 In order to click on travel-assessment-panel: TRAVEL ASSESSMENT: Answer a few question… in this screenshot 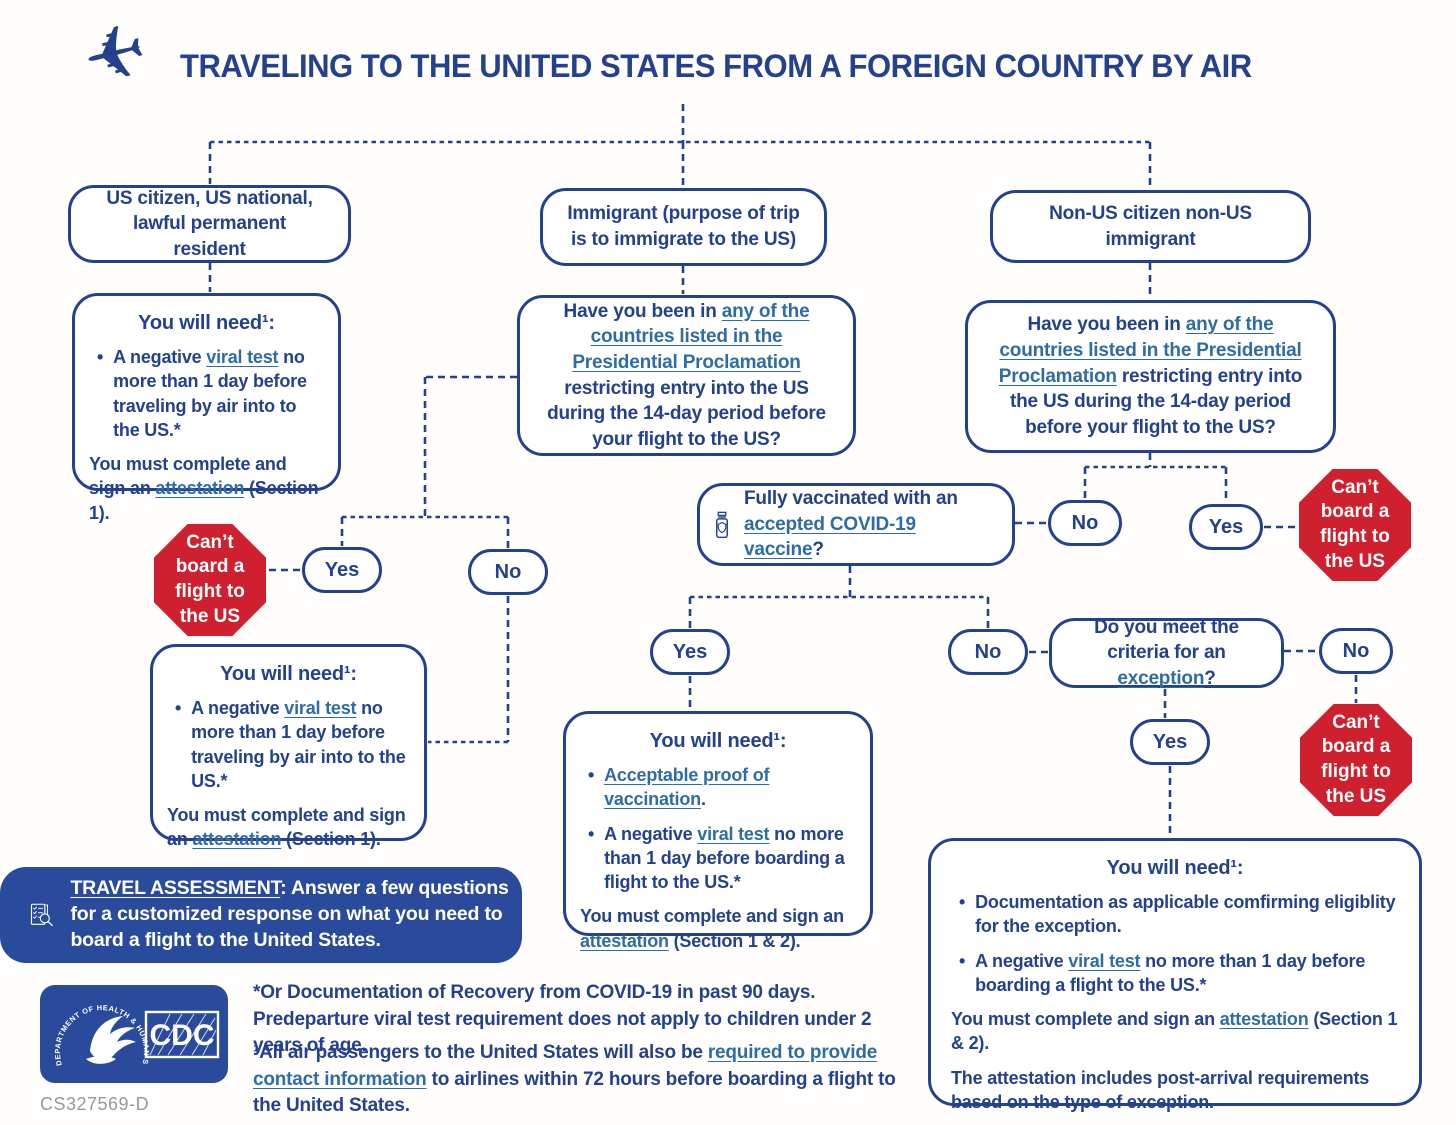, I will do `click(261, 915)`.